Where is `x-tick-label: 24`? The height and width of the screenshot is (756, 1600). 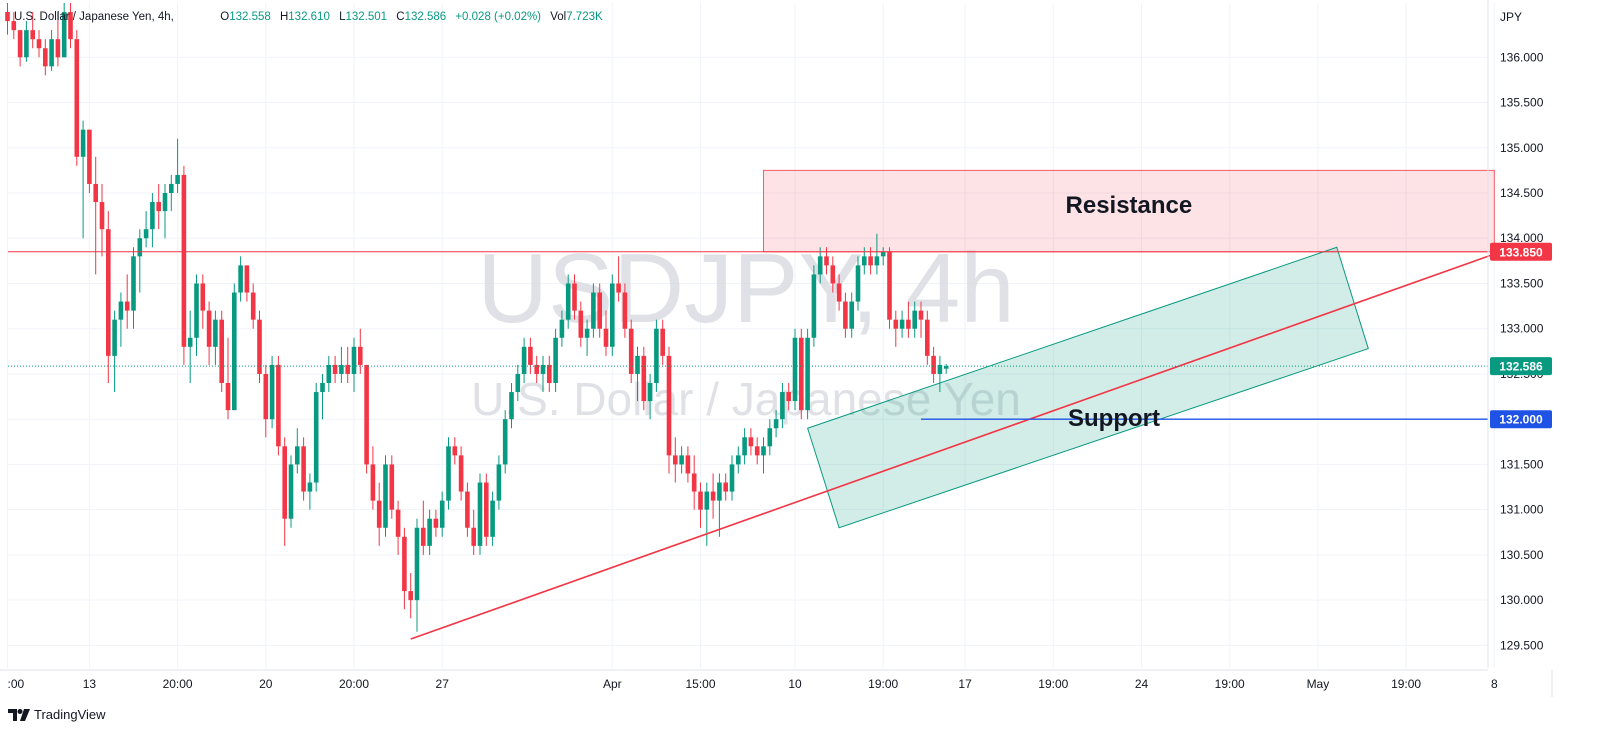 x-tick-label: 24 is located at coordinates (1142, 684).